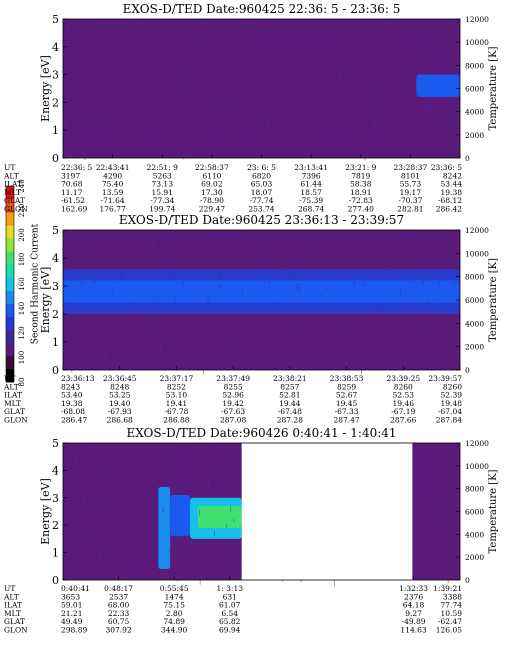 The height and width of the screenshot is (649, 505). What do you see at coordinates (450, 411) in the screenshot?
I see `x-tick-value: -67.04` at bounding box center [450, 411].